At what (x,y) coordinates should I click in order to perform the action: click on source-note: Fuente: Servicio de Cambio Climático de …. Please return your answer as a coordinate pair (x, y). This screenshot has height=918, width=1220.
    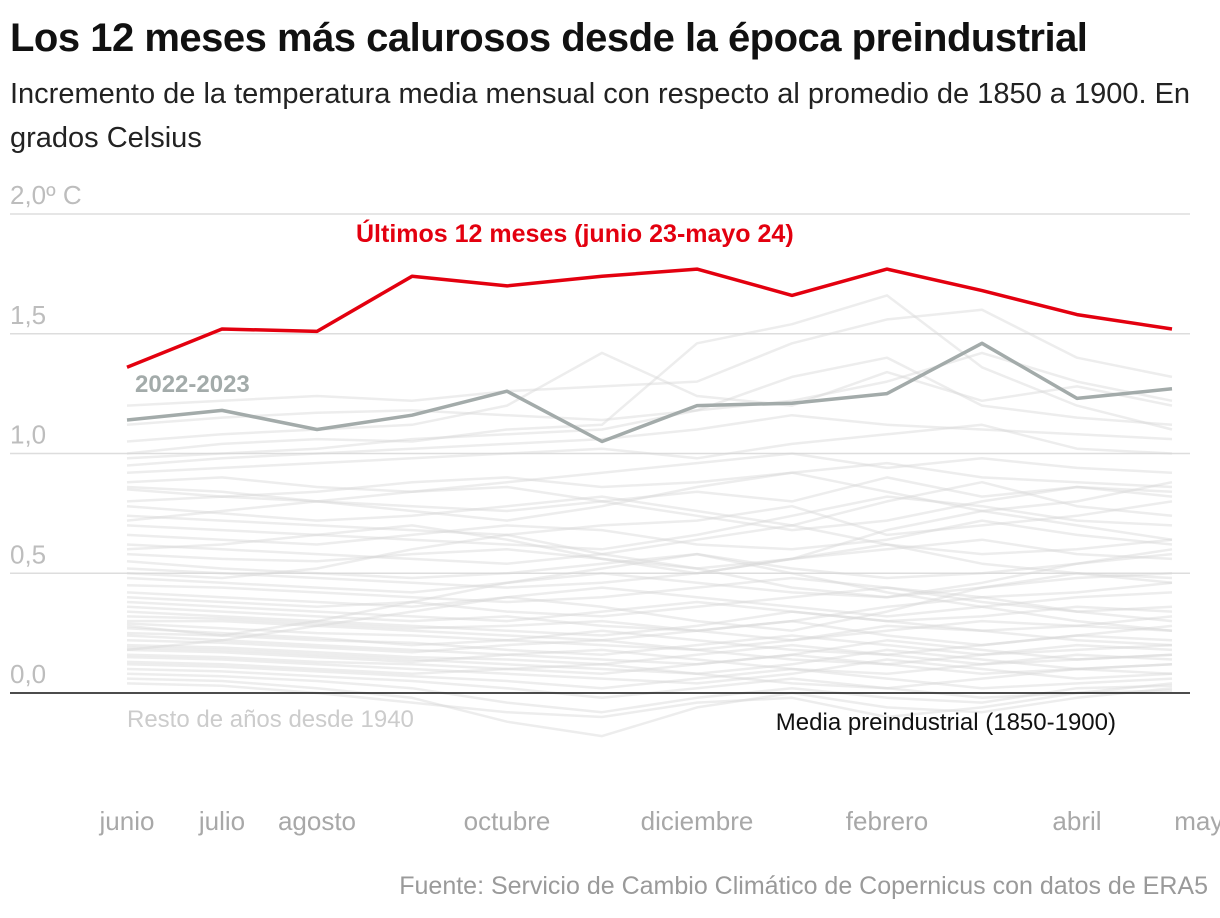
    Looking at the image, I should click on (803, 886).